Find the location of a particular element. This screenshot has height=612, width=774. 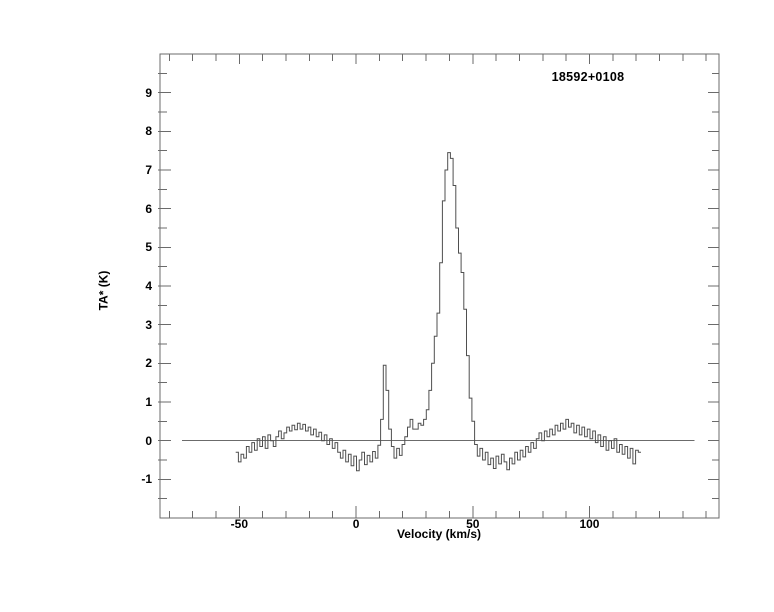

source-label: 18592+0108 is located at coordinates (588, 77).